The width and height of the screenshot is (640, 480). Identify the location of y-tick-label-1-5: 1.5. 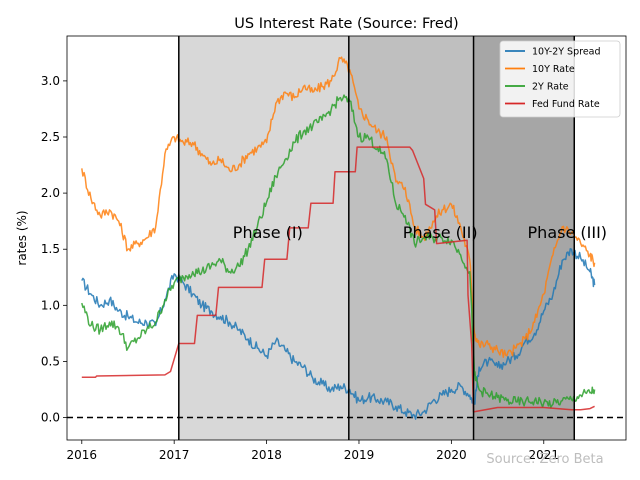
(50, 249).